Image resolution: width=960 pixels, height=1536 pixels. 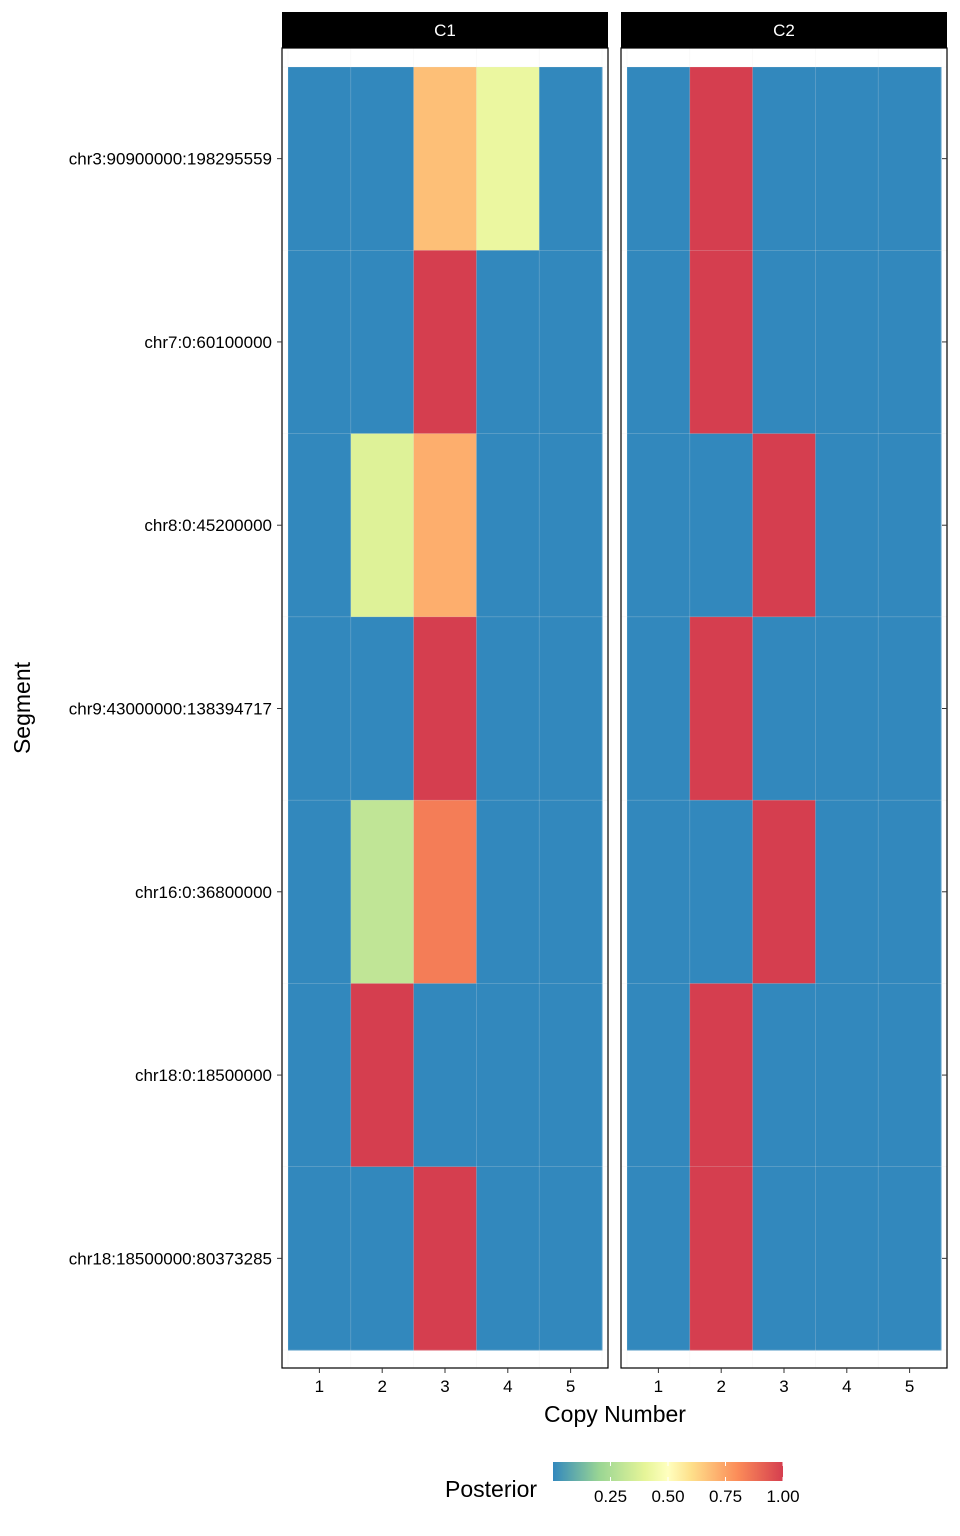 I want to click on facet-strip-label: C2, so click(x=784, y=30).